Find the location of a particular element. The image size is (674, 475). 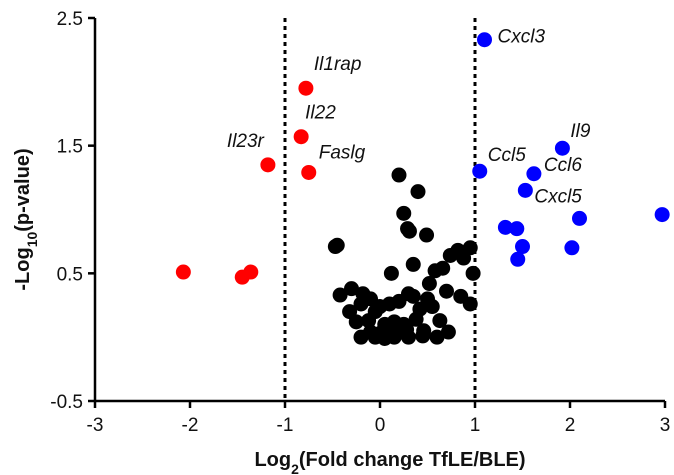

point-faslg is located at coordinates (309, 172).